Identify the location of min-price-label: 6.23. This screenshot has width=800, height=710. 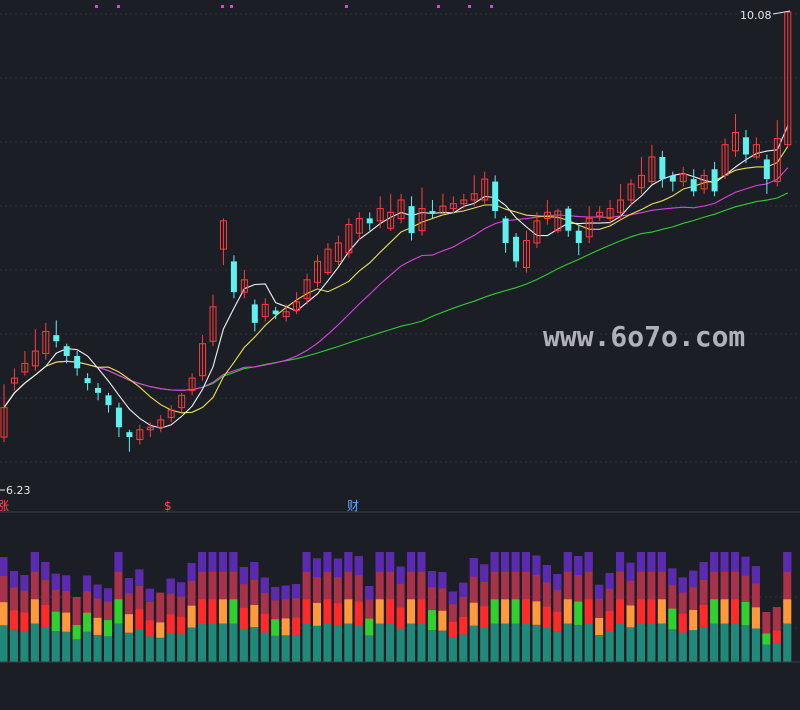
(18, 490).